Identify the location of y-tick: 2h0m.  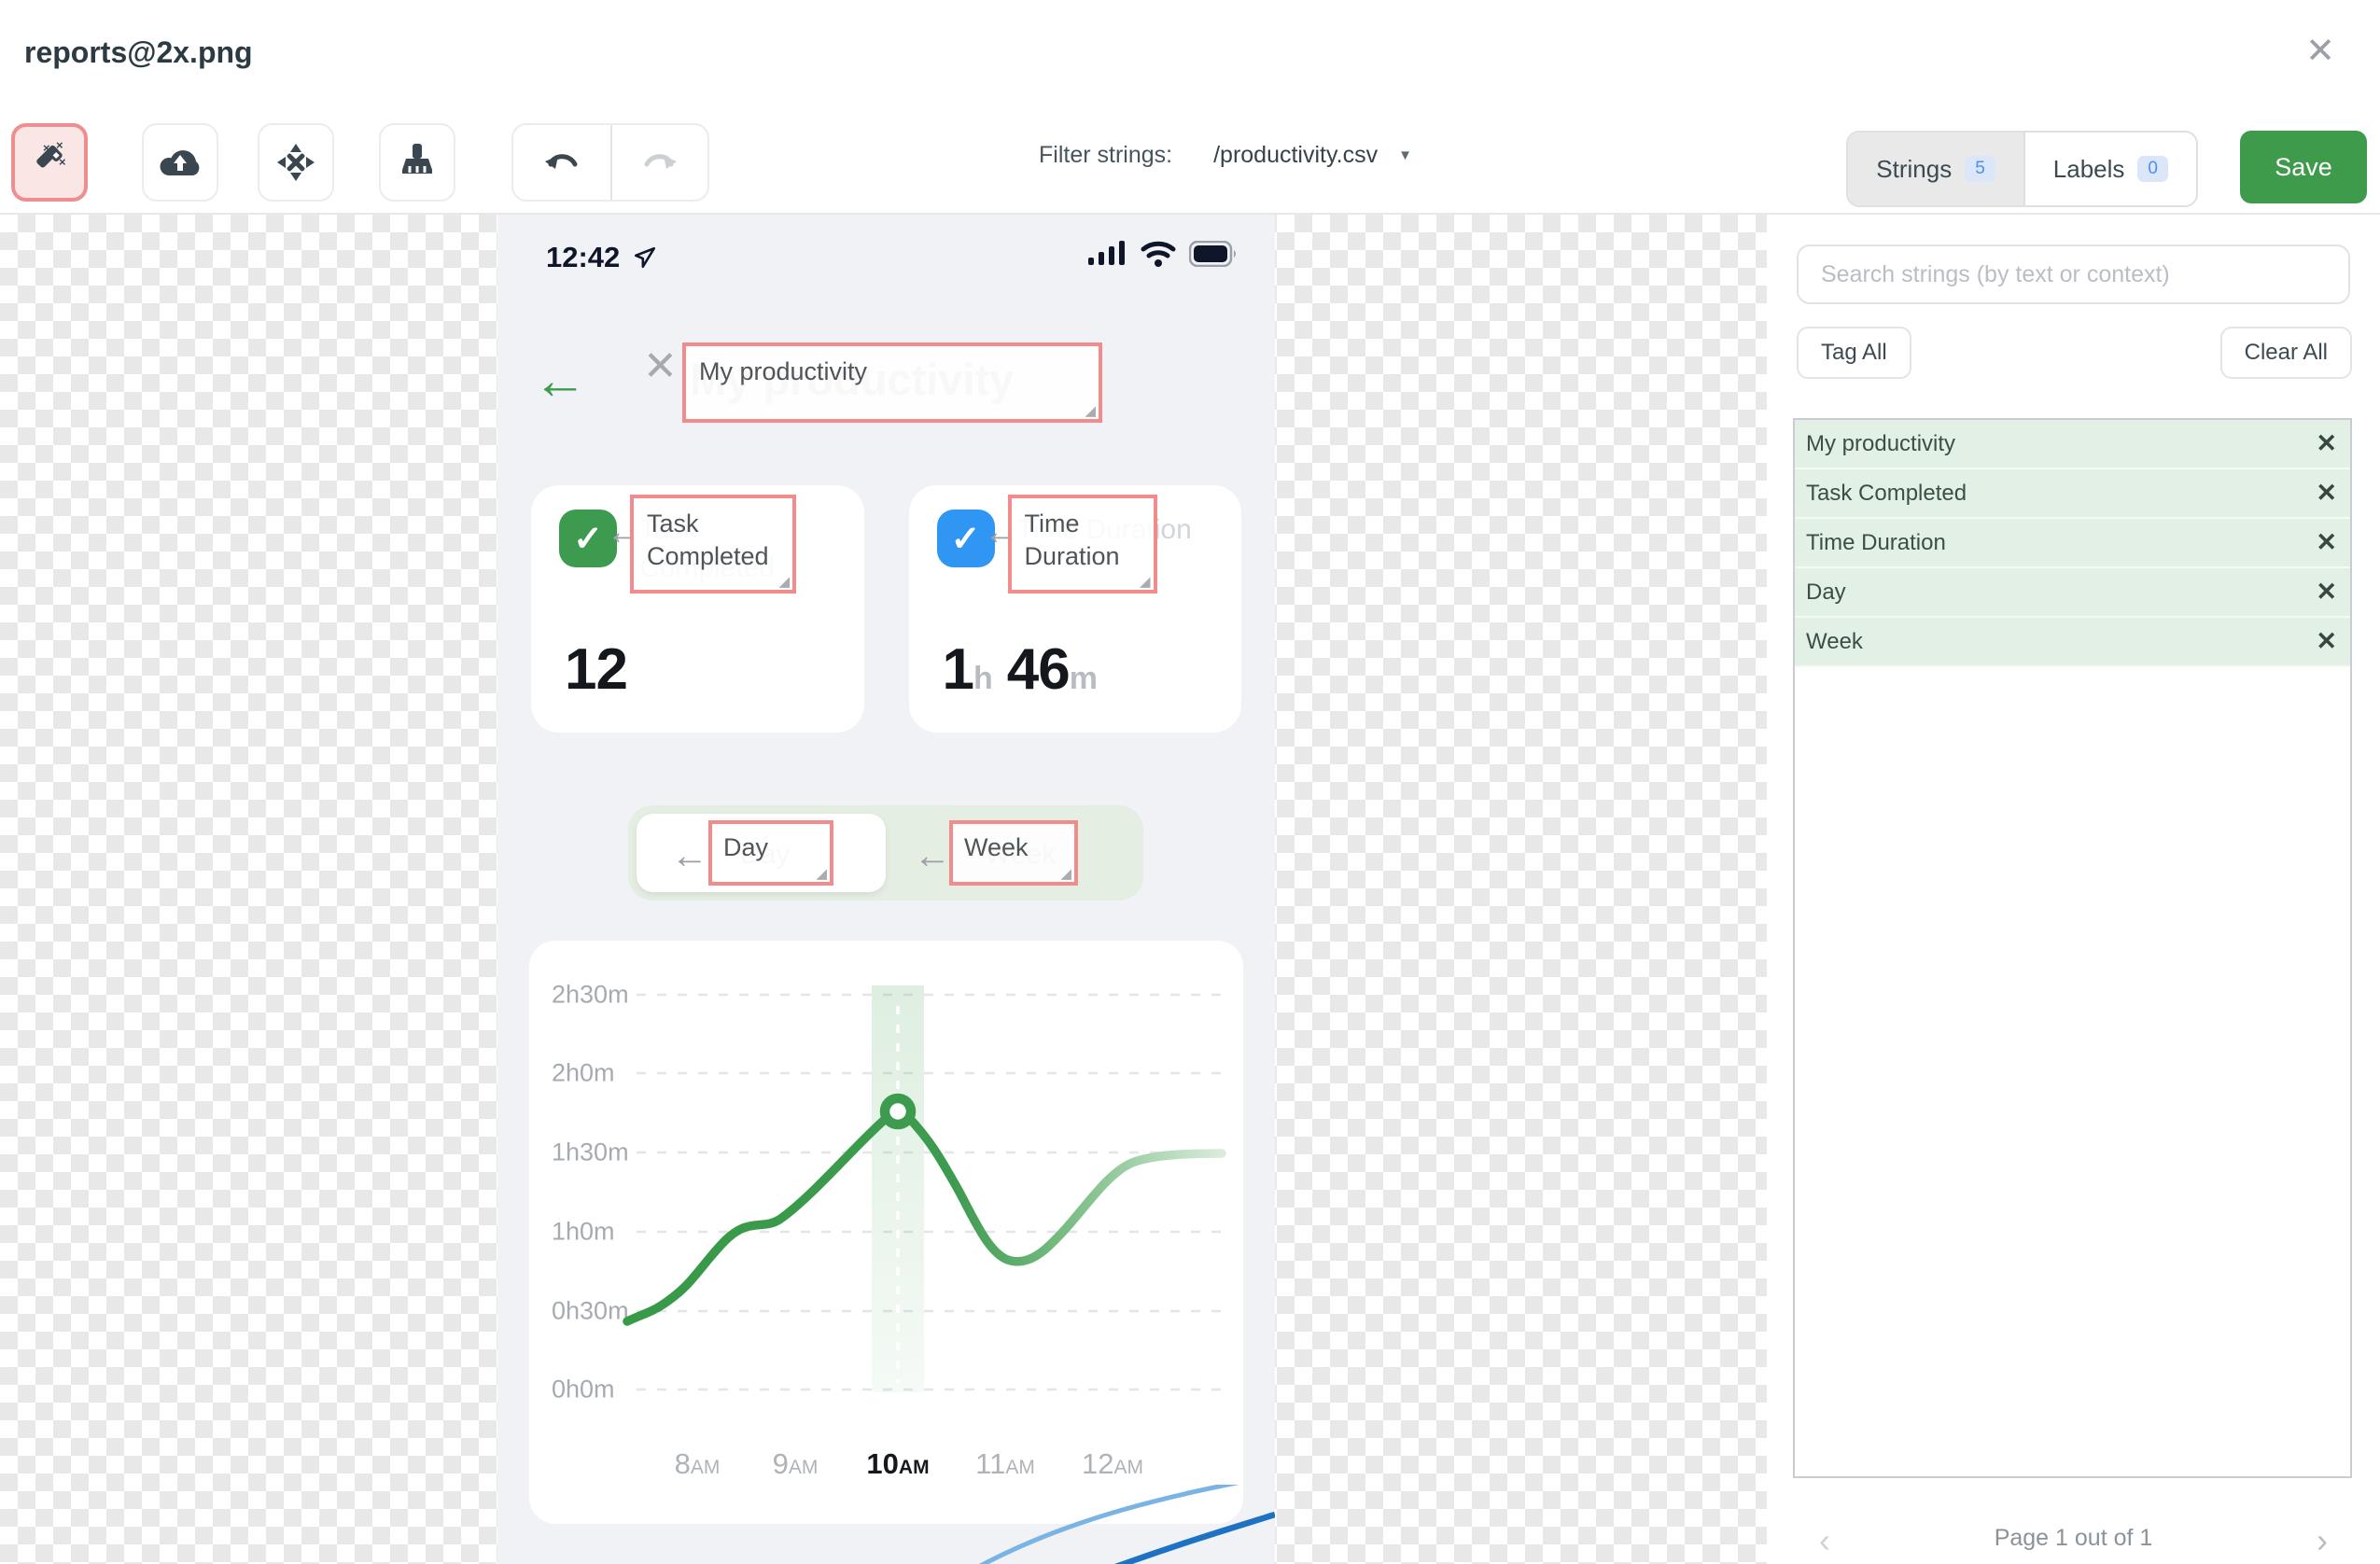
(583, 1072).